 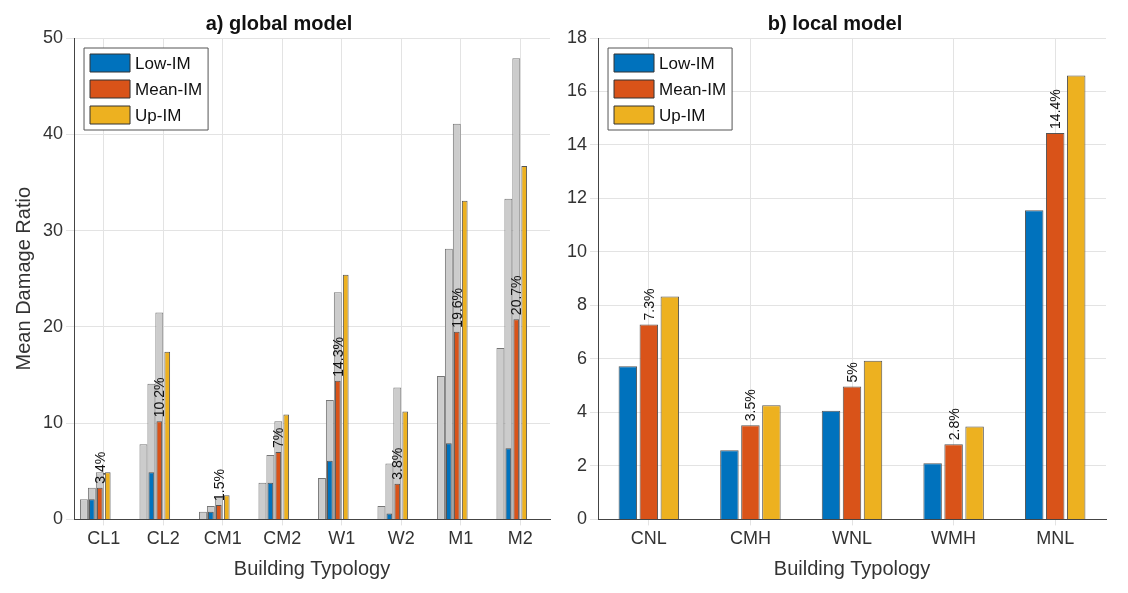 I want to click on y-tick-label: 16, so click(x=577, y=90).